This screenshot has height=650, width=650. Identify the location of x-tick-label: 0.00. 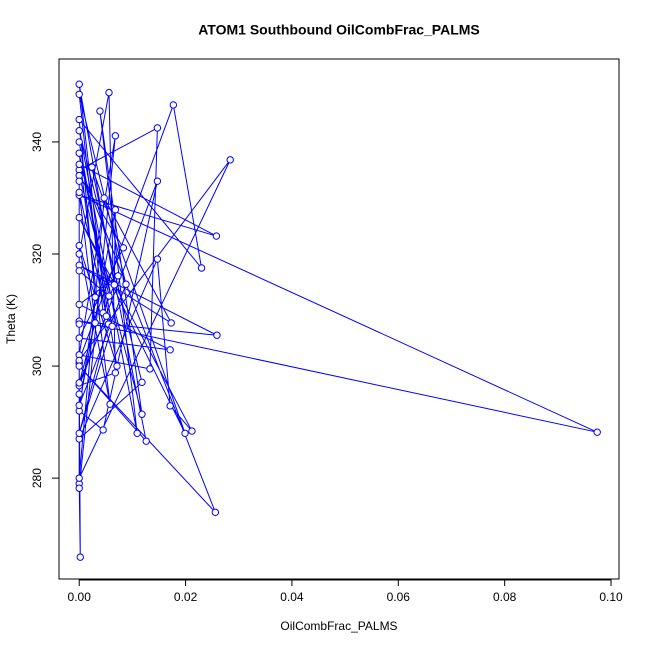
(80, 597).